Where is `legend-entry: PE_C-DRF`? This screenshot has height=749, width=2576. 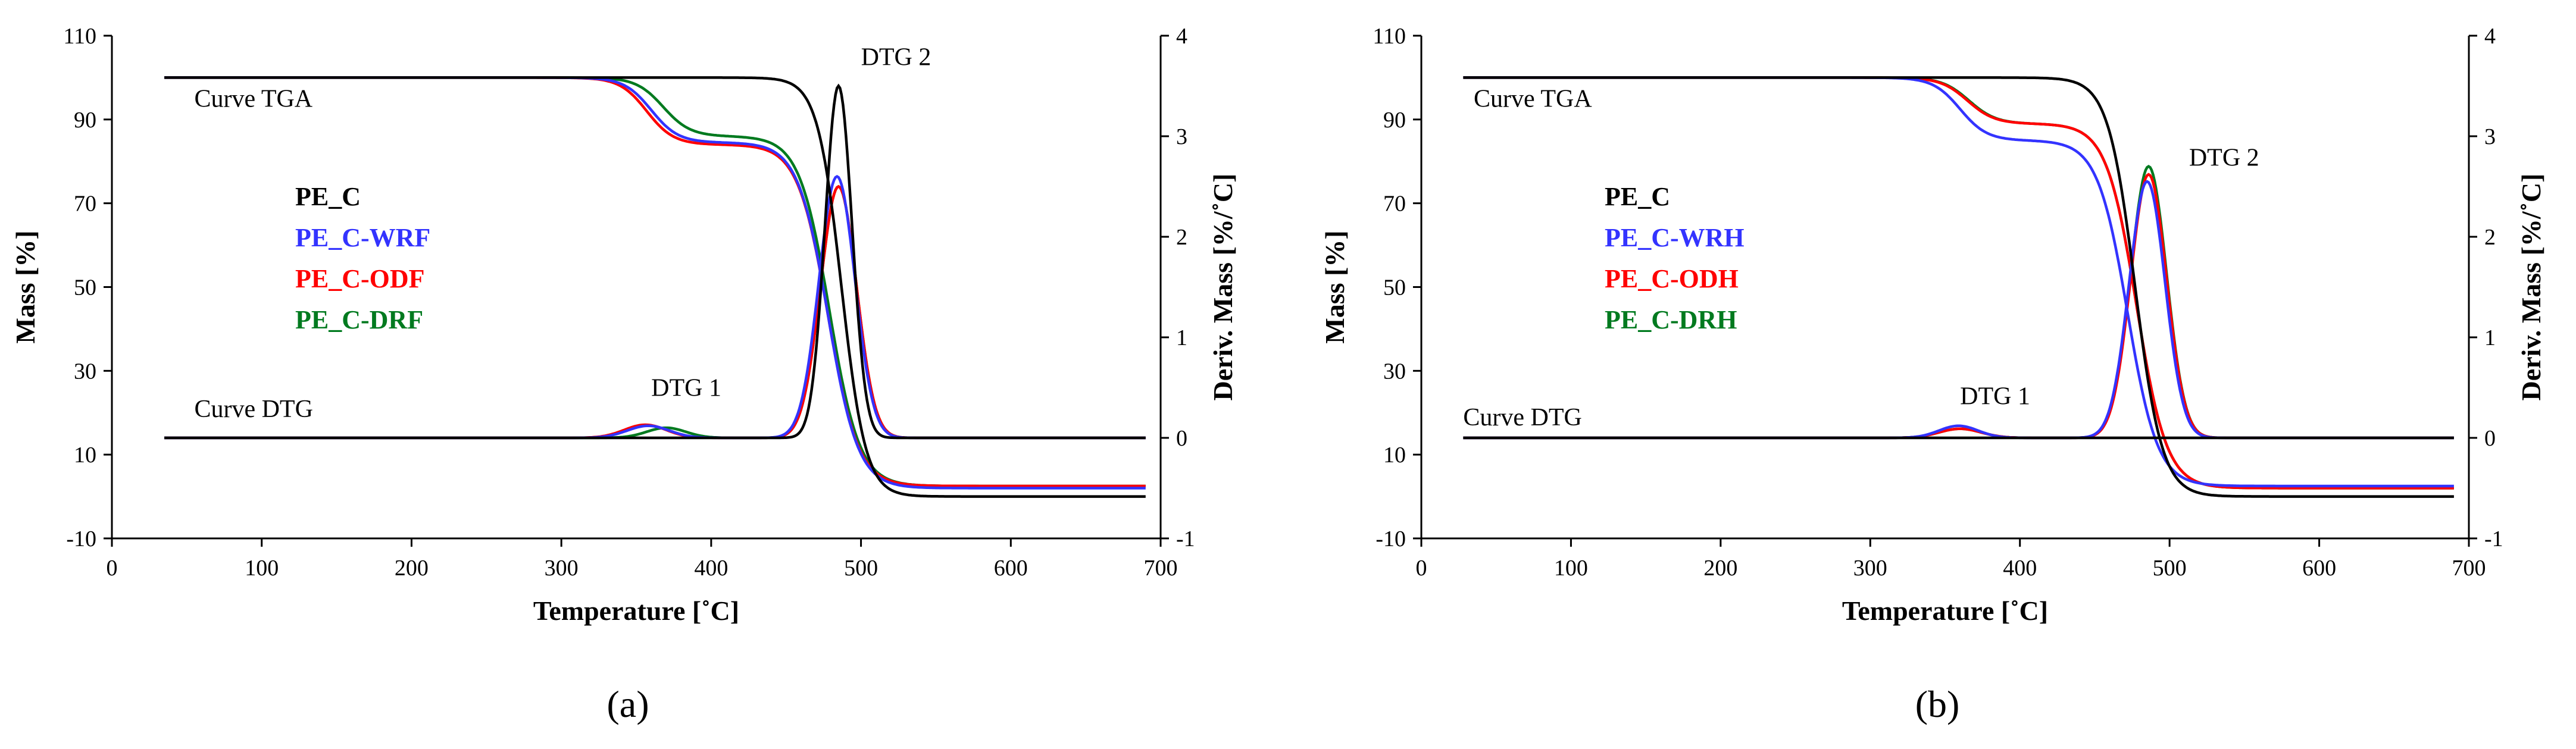 legend-entry: PE_C-DRF is located at coordinates (359, 319).